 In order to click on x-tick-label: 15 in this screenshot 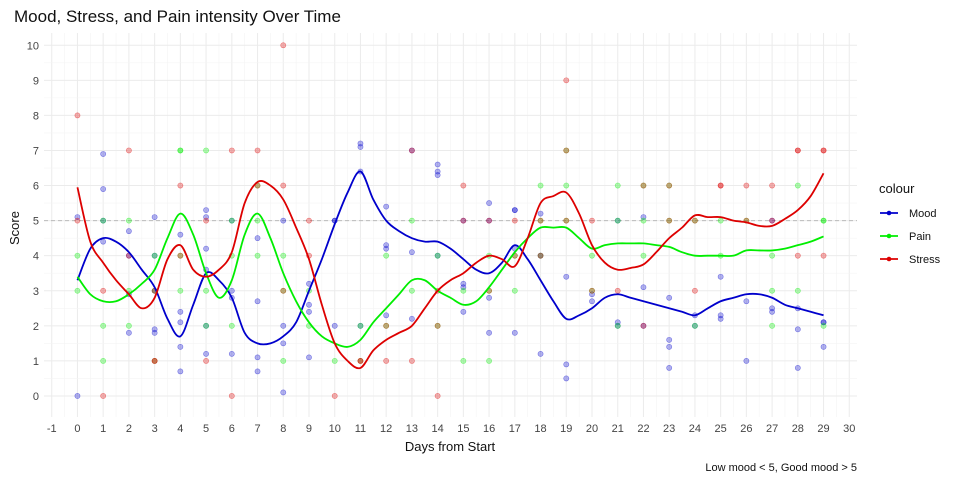, I will do `click(463, 429)`.